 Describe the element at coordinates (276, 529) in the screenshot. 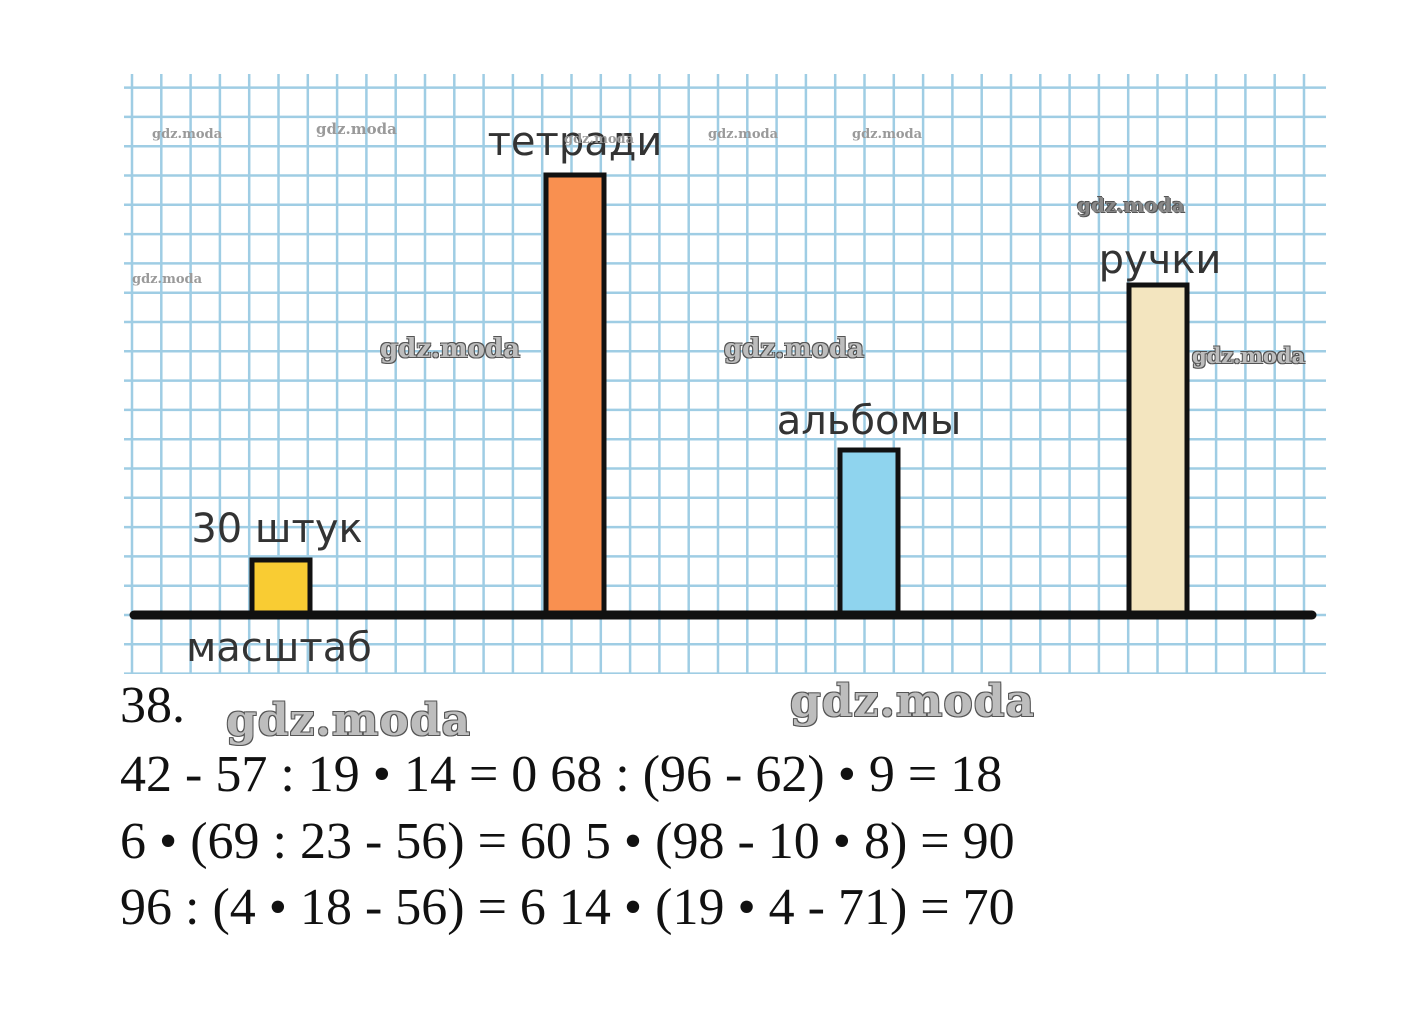

I see `scale-value-label: 30 штук` at that location.